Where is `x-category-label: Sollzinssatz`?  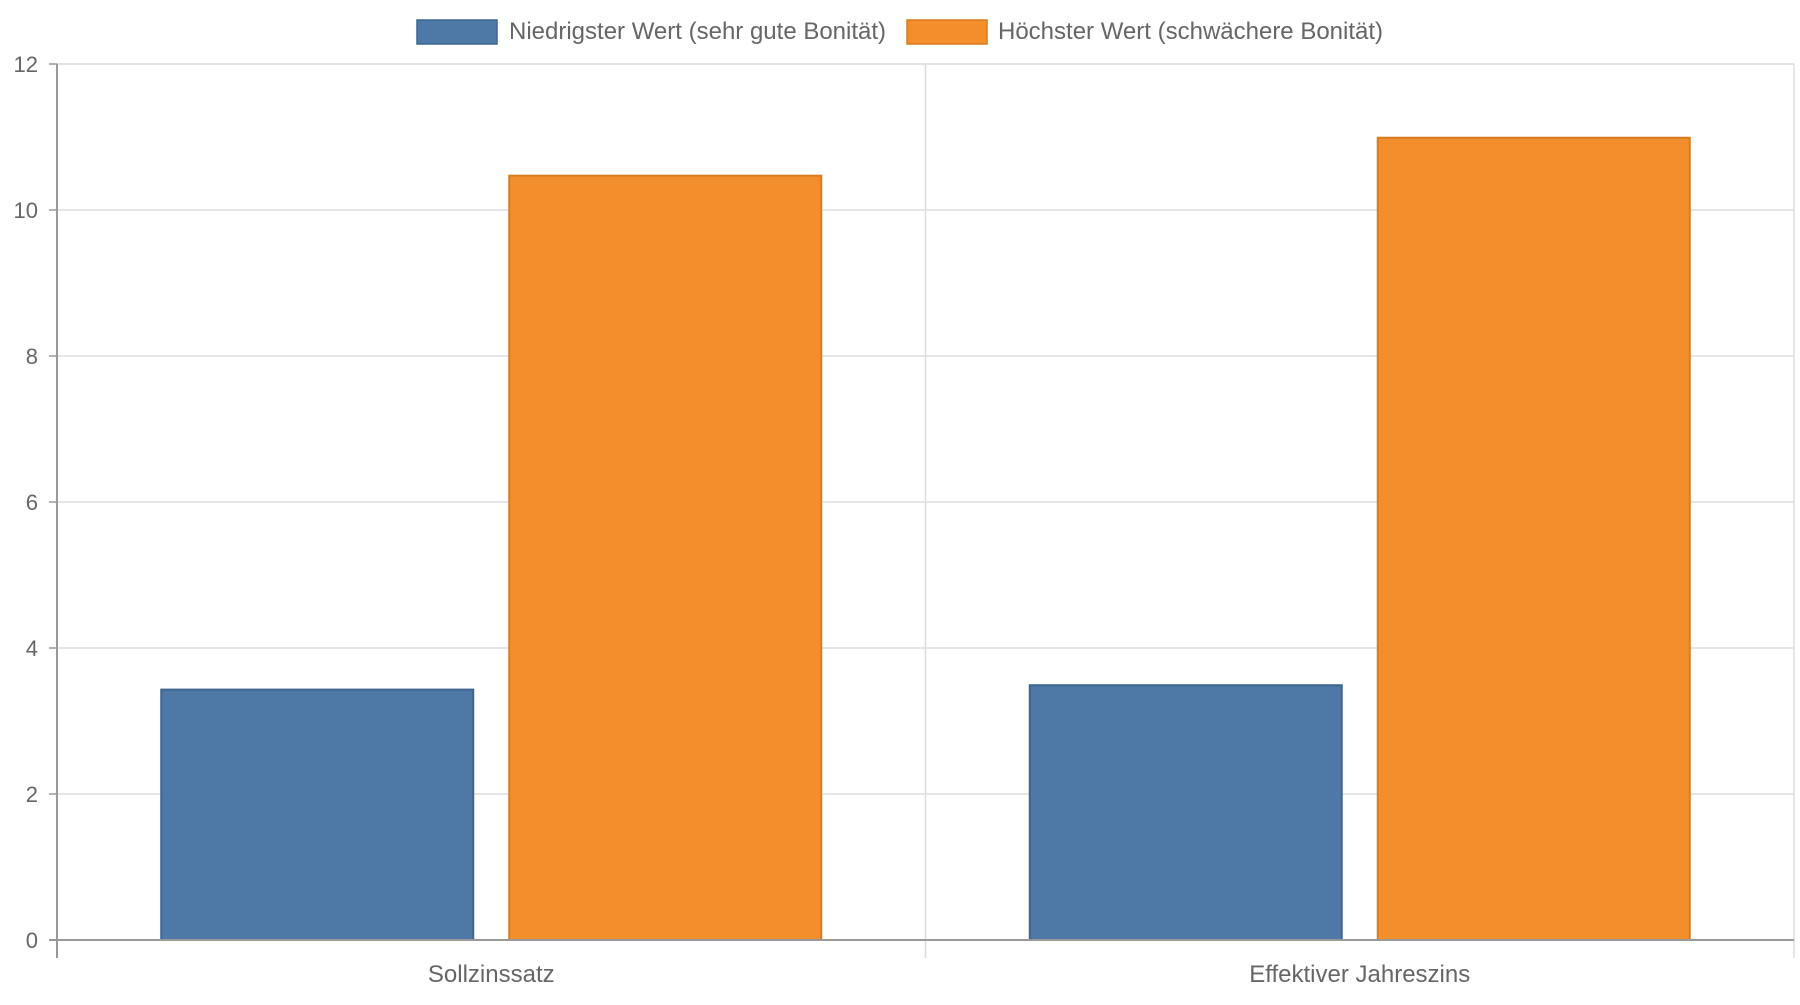
x-category-label: Sollzinssatz is located at coordinates (491, 974).